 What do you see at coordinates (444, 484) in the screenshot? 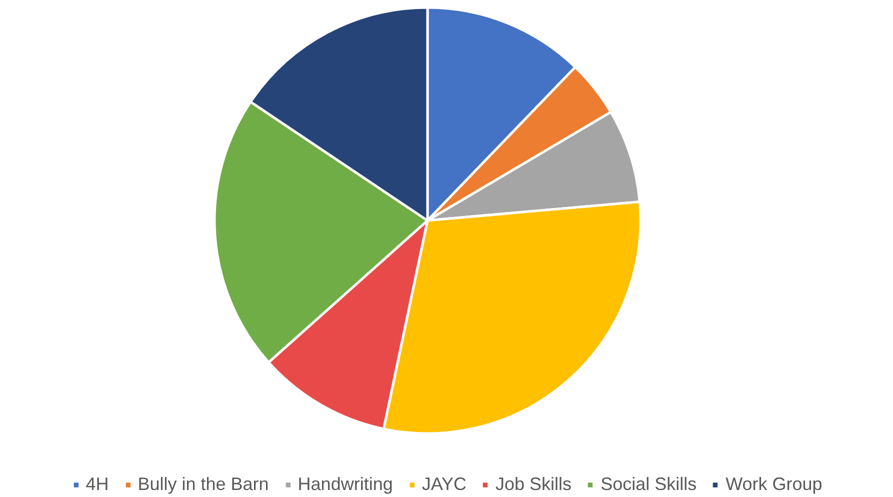
I see `legend-label: JAYC` at bounding box center [444, 484].